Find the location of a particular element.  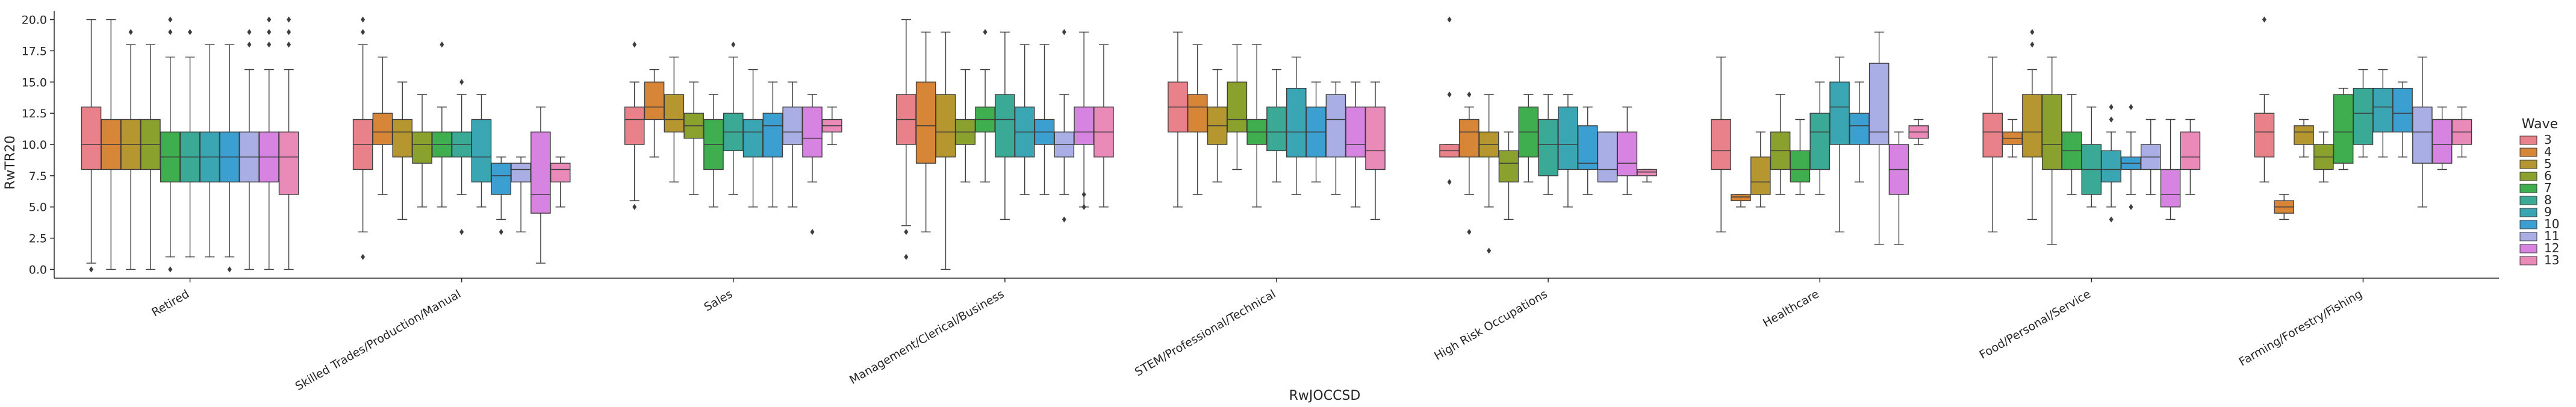

y-tick-label: 20.0 is located at coordinates (35, 20).